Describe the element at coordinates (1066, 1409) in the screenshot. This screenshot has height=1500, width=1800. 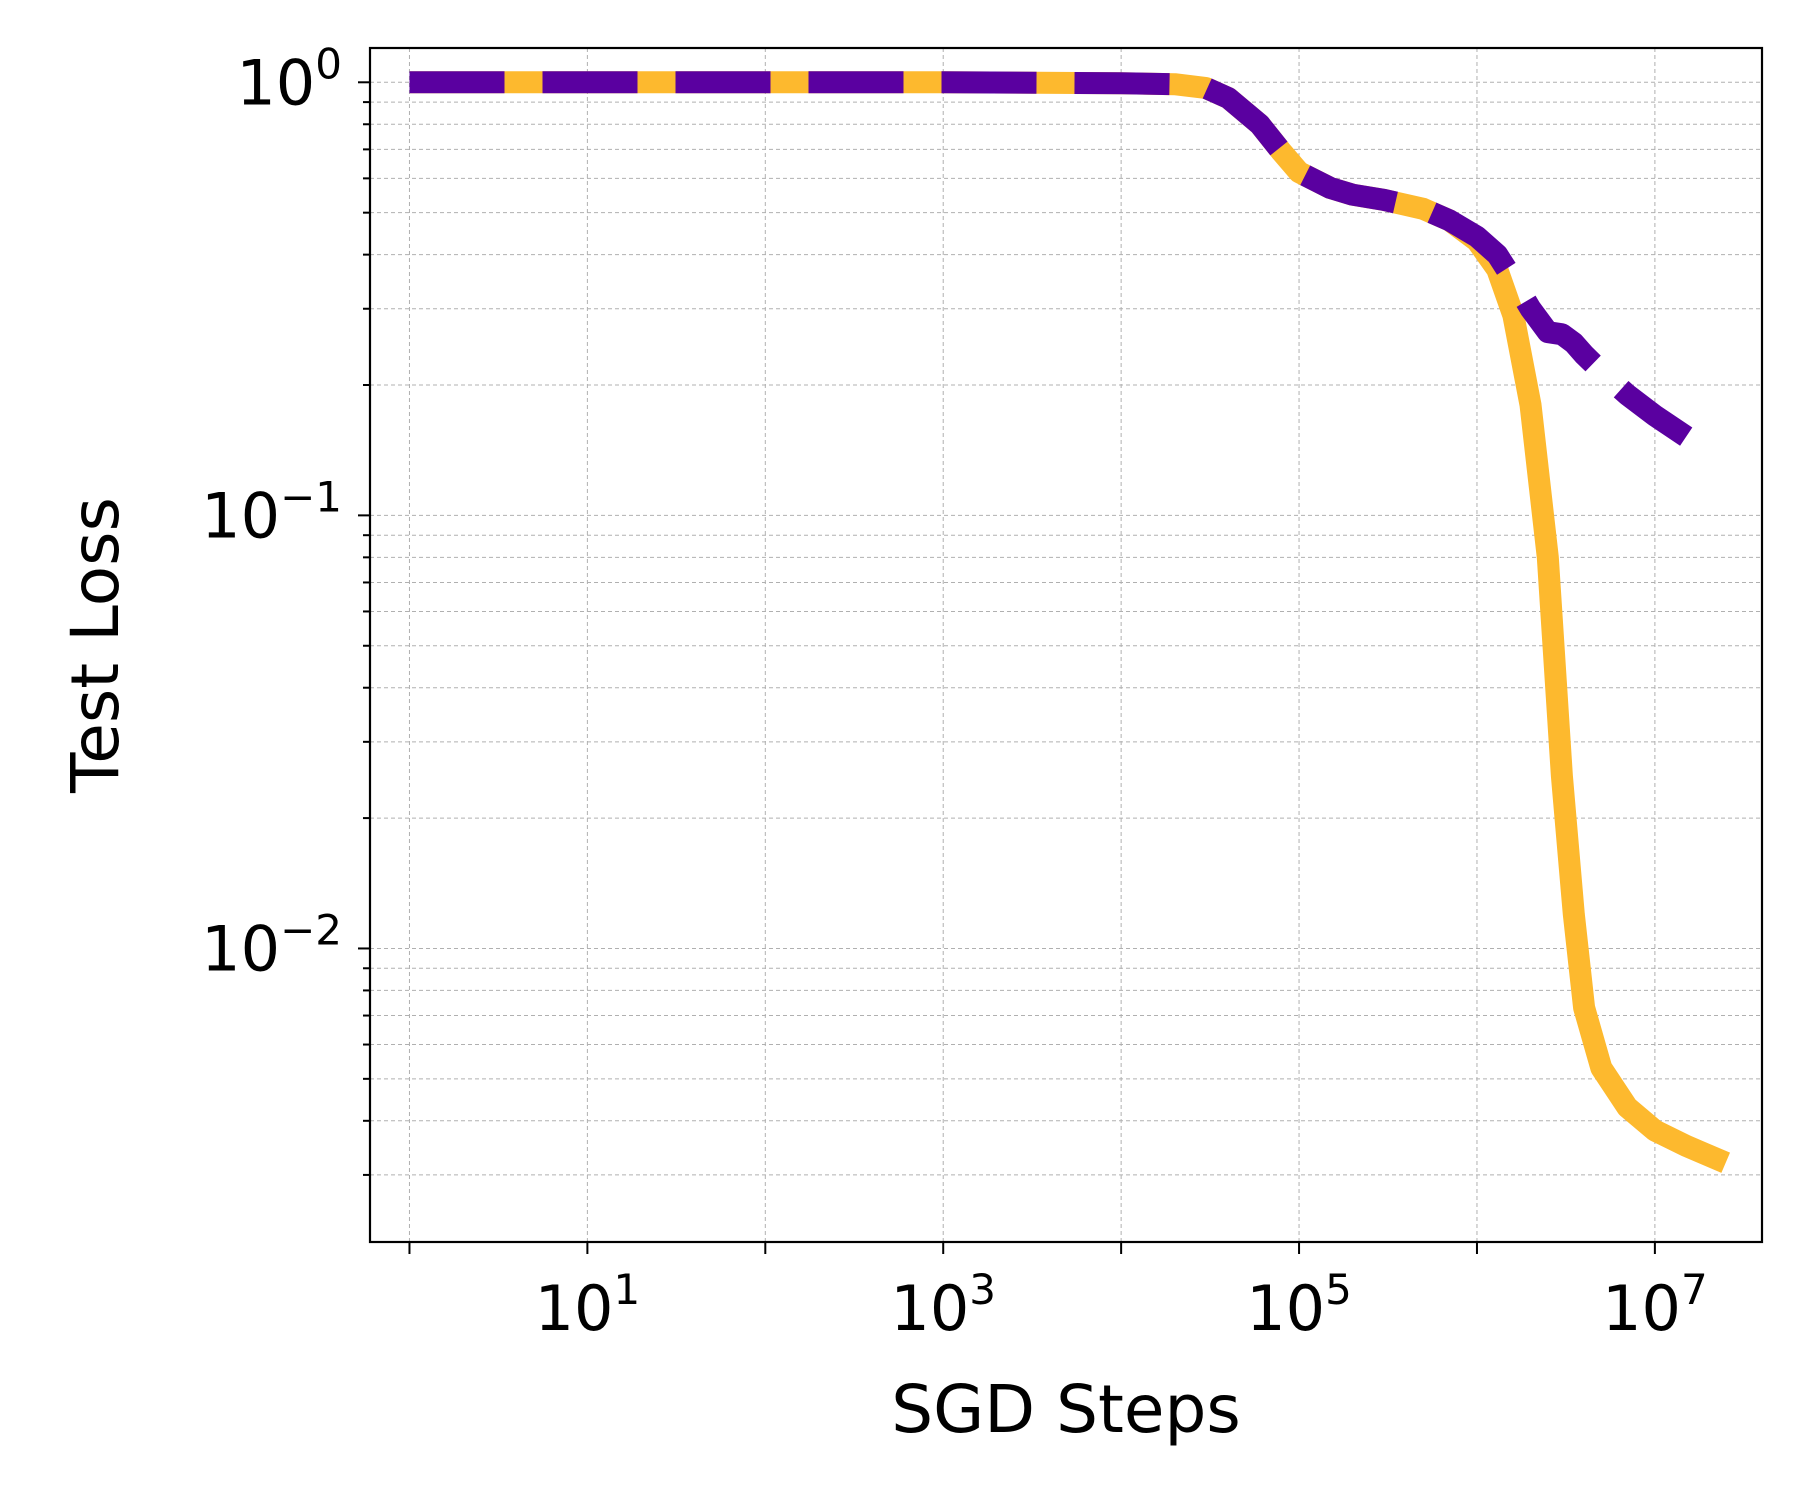
I see `x-axis-label: SGD Steps` at that location.